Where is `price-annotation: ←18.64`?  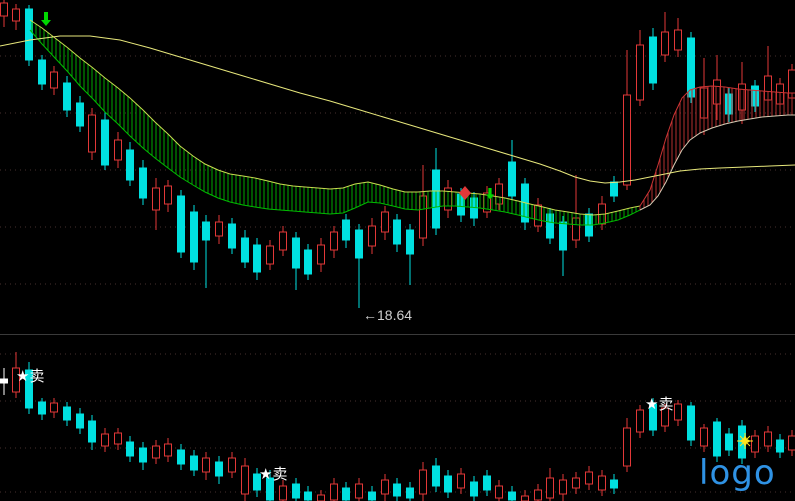 price-annotation: ←18.64 is located at coordinates (387, 315).